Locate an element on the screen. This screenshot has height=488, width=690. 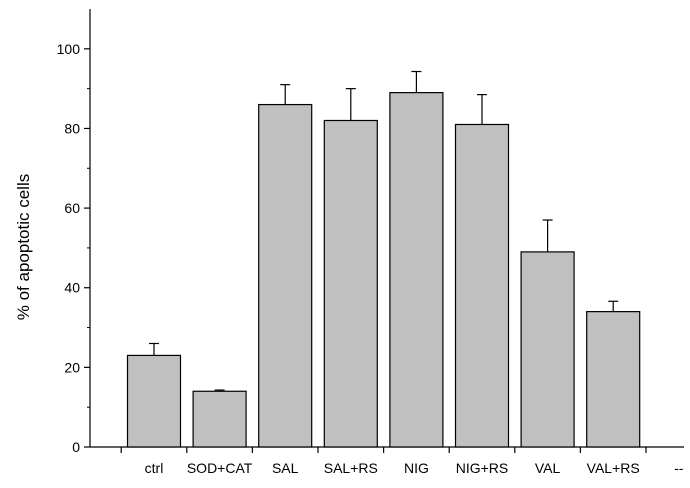
y-tick-label: 100 is located at coordinates (69, 49).